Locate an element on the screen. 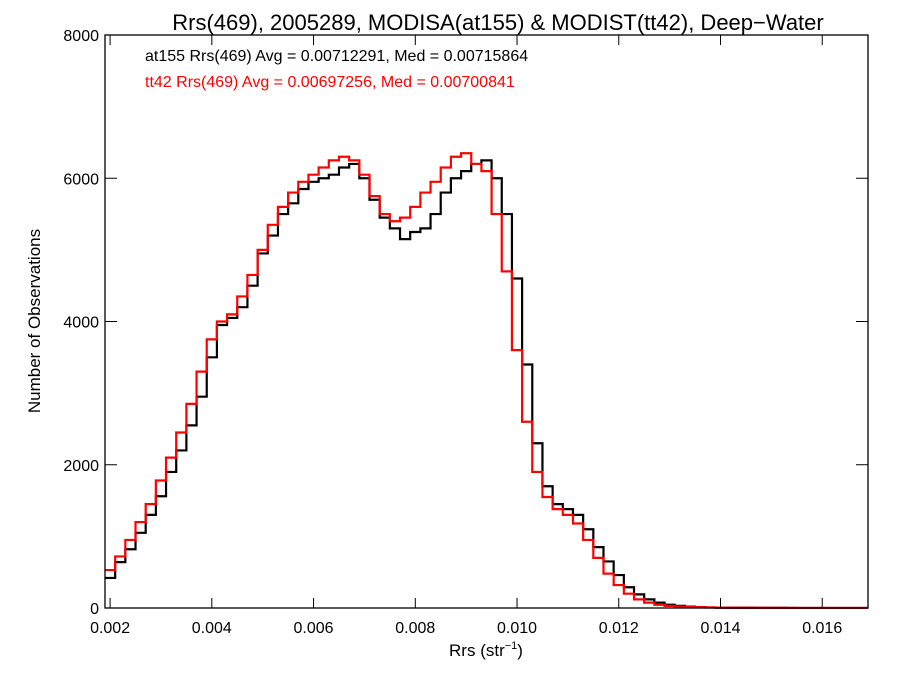 The height and width of the screenshot is (675, 900). x-tick-label: 0.002 is located at coordinates (110, 628).